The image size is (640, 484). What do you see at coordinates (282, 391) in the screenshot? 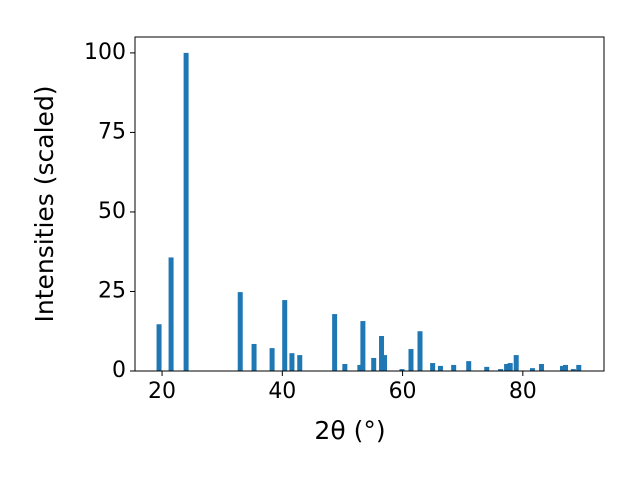
I see `x-tick-label: 40` at bounding box center [282, 391].